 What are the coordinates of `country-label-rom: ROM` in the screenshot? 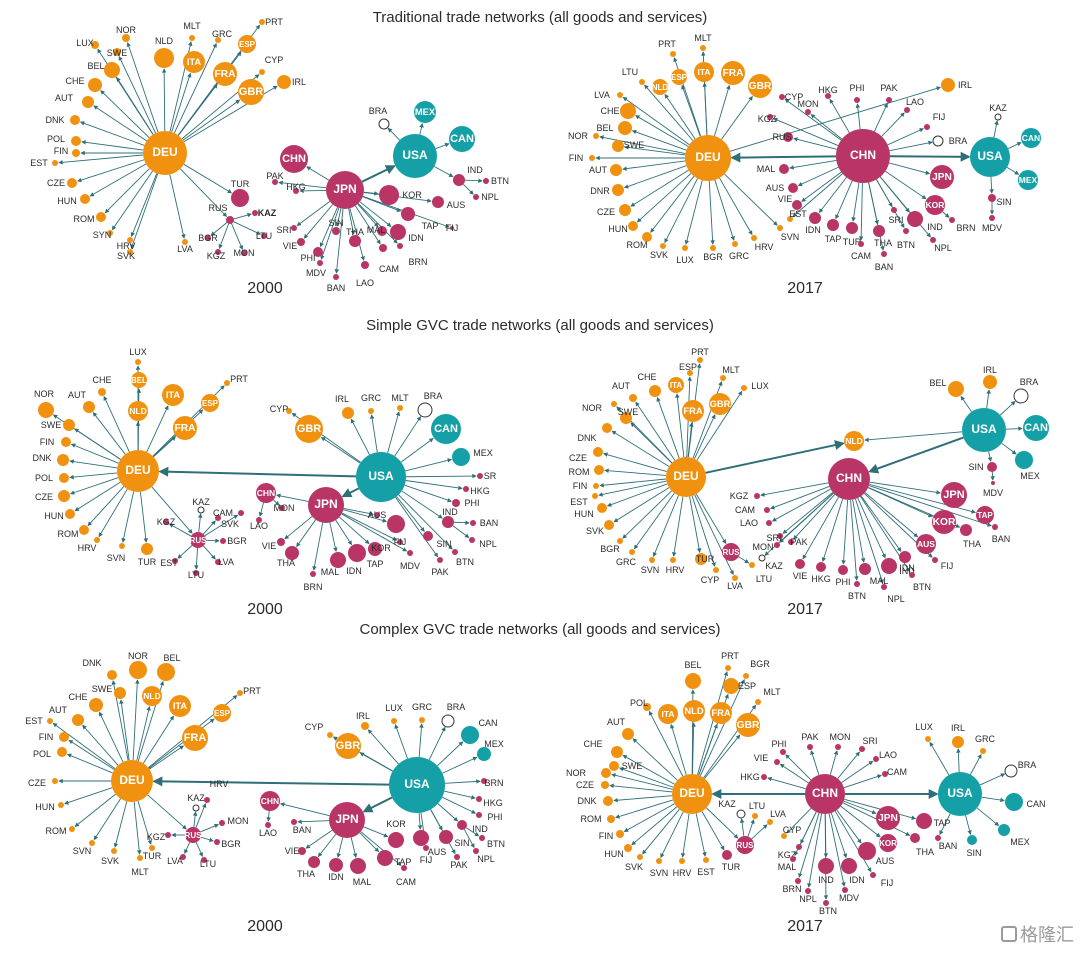 It's located at (68, 534).